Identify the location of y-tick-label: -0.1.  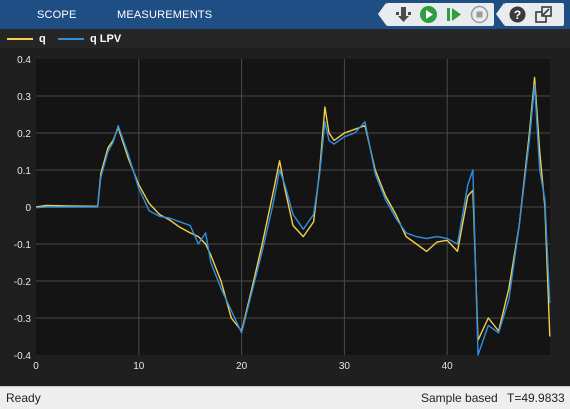
(23, 245).